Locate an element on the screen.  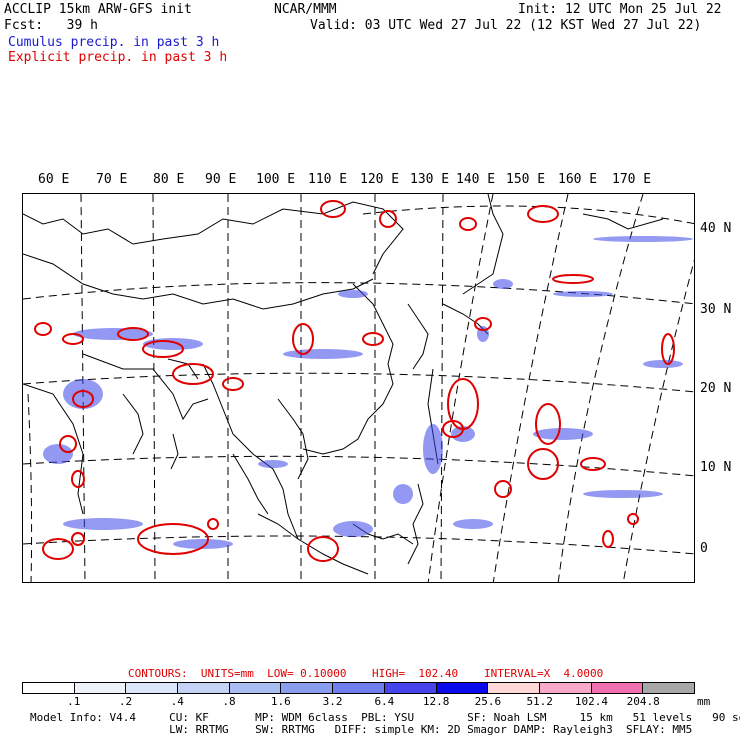
legend-tick: 51.2 is located at coordinates (539, 701).